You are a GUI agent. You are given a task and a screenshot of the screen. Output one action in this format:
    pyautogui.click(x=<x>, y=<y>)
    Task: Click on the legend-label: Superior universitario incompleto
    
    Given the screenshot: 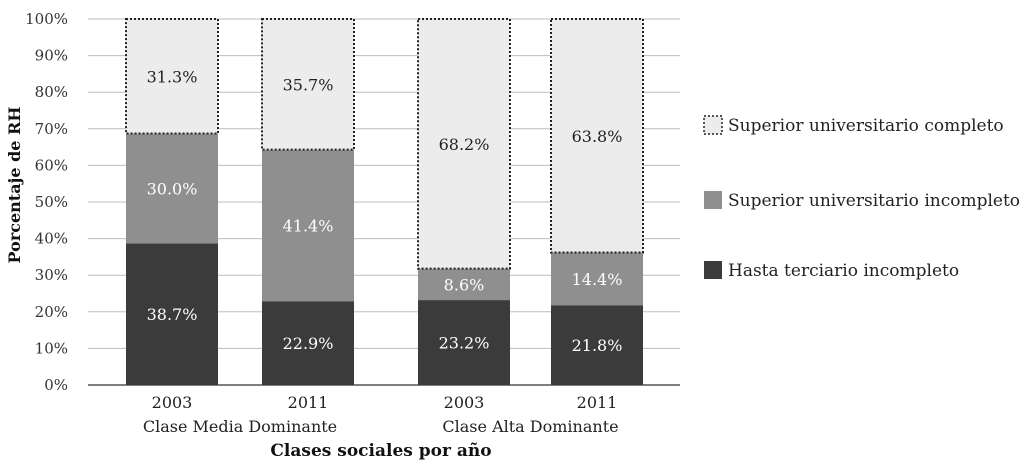 What is the action you would take?
    pyautogui.click(x=874, y=201)
    